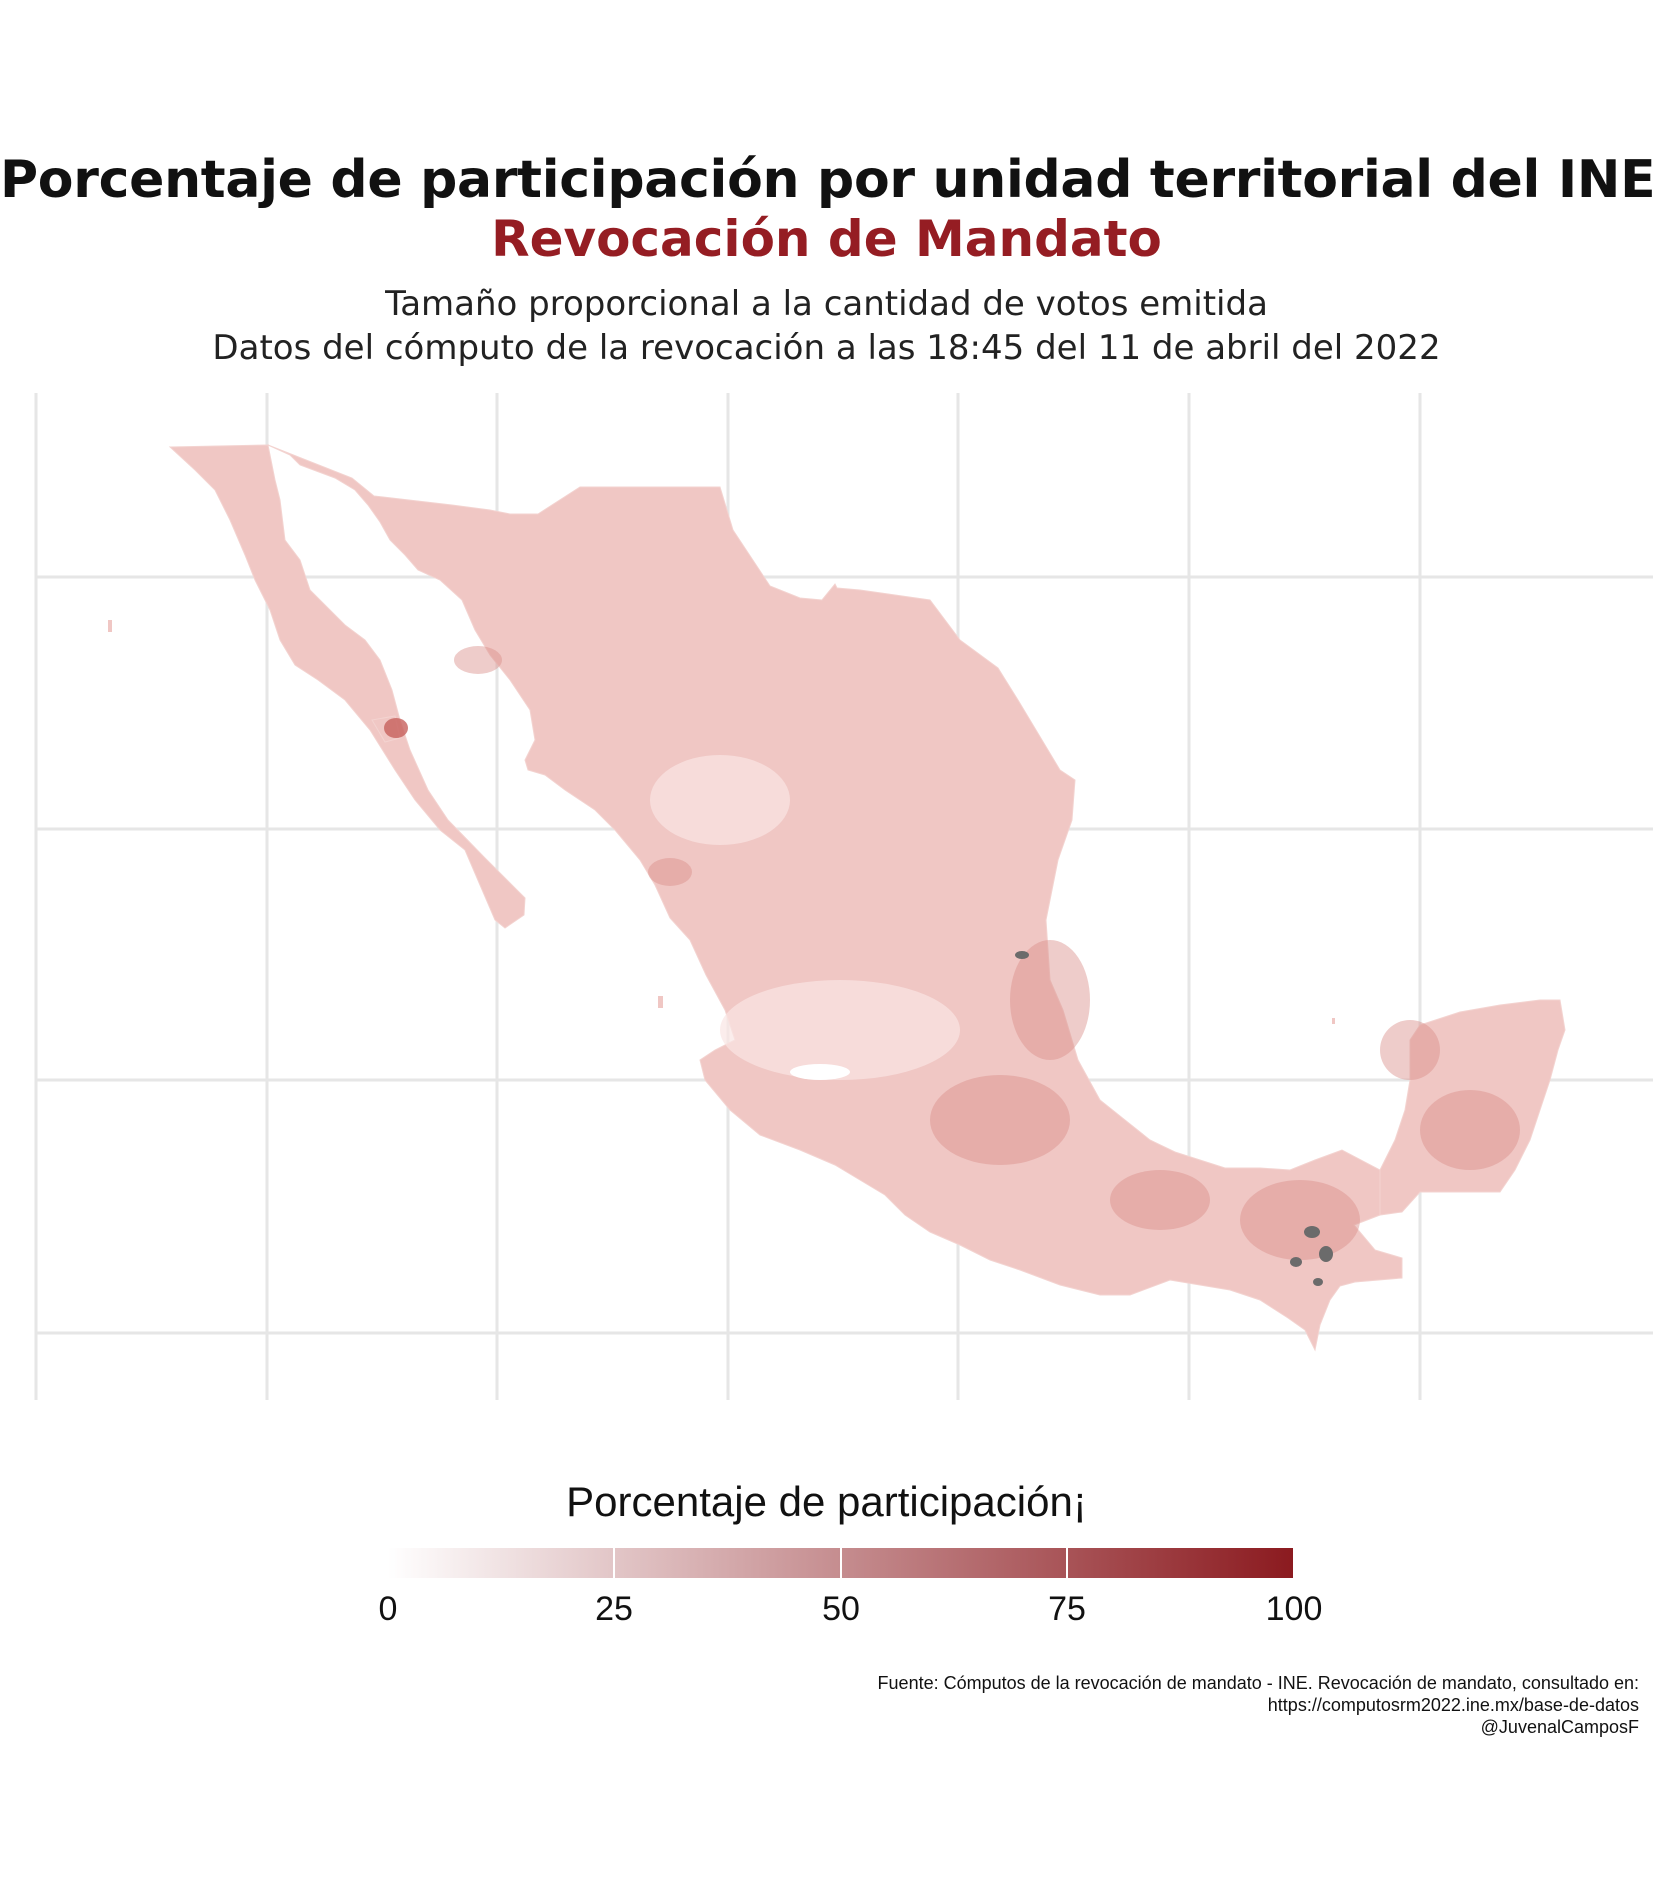 This screenshot has width=1653, height=1889. Describe the element at coordinates (1472, 1107) in the screenshot. I see `yucatan-peninsula` at that location.